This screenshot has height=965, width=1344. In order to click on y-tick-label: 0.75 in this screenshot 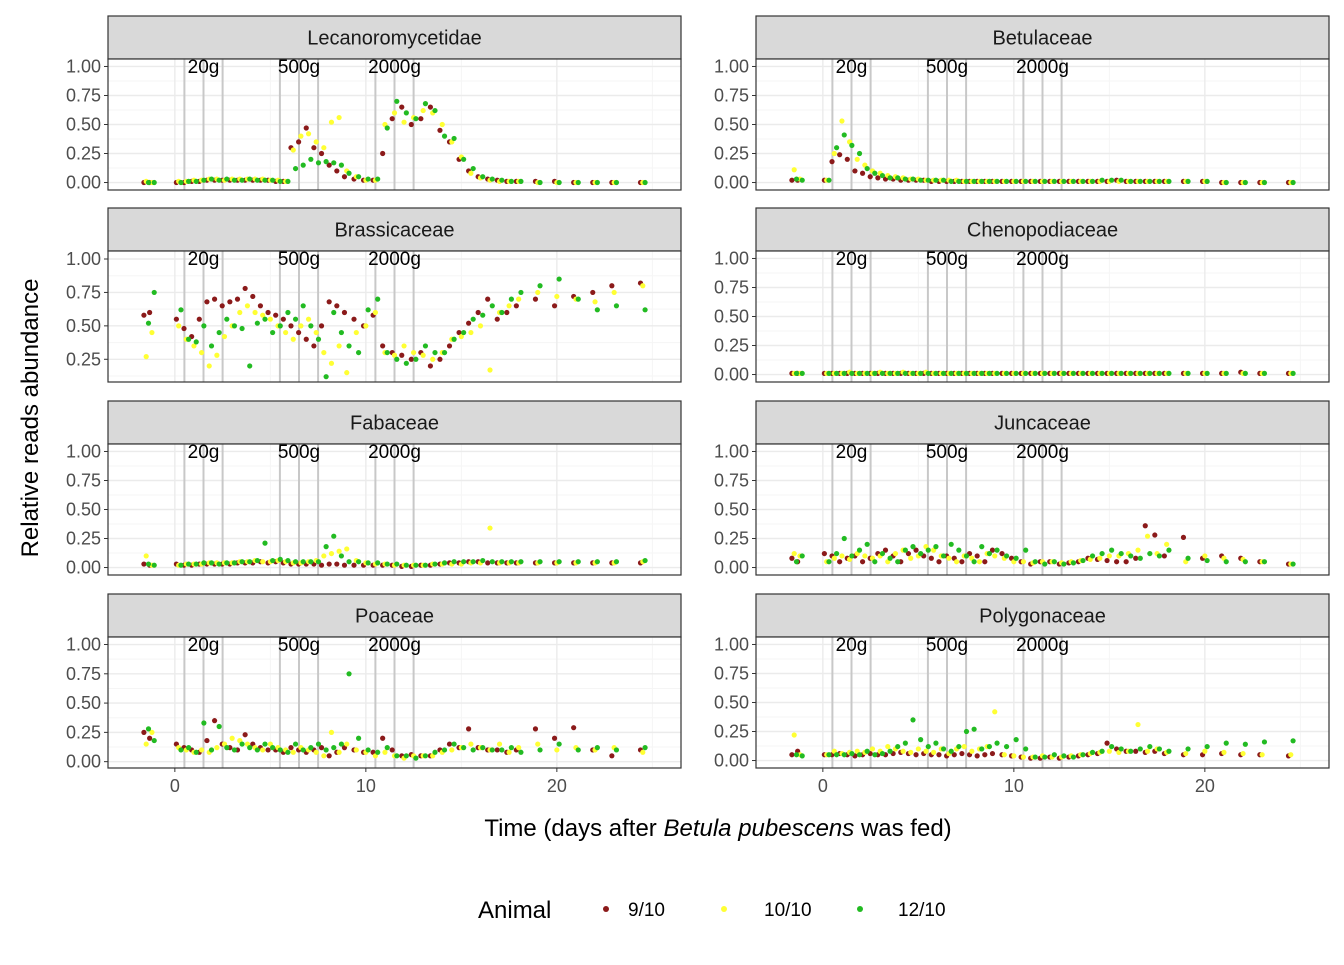, I will do `click(83, 480)`.